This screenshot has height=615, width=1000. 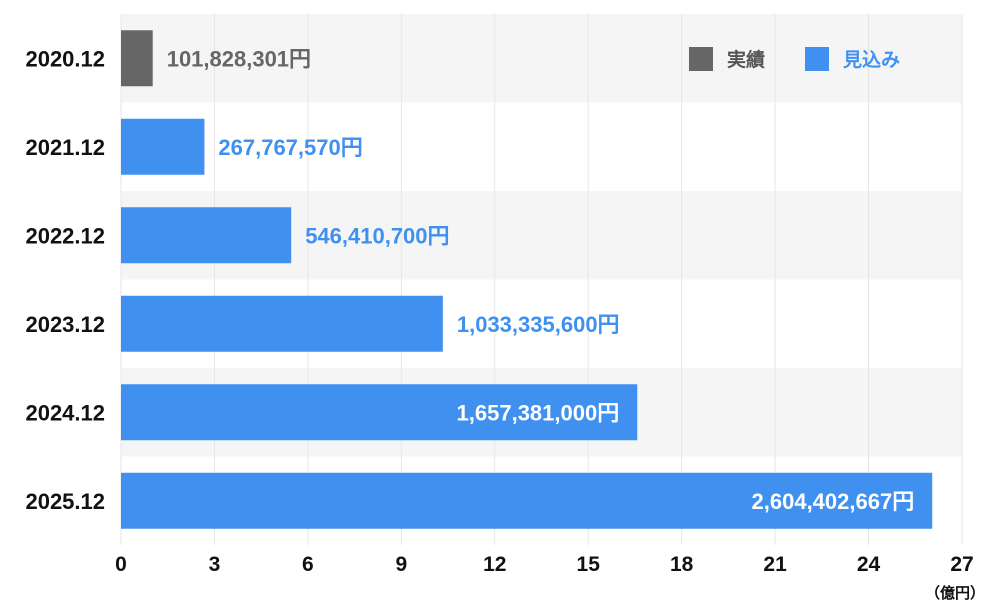 What do you see at coordinates (955, 593) in the screenshot?
I see `x-axis-unit-label: （億円）` at bounding box center [955, 593].